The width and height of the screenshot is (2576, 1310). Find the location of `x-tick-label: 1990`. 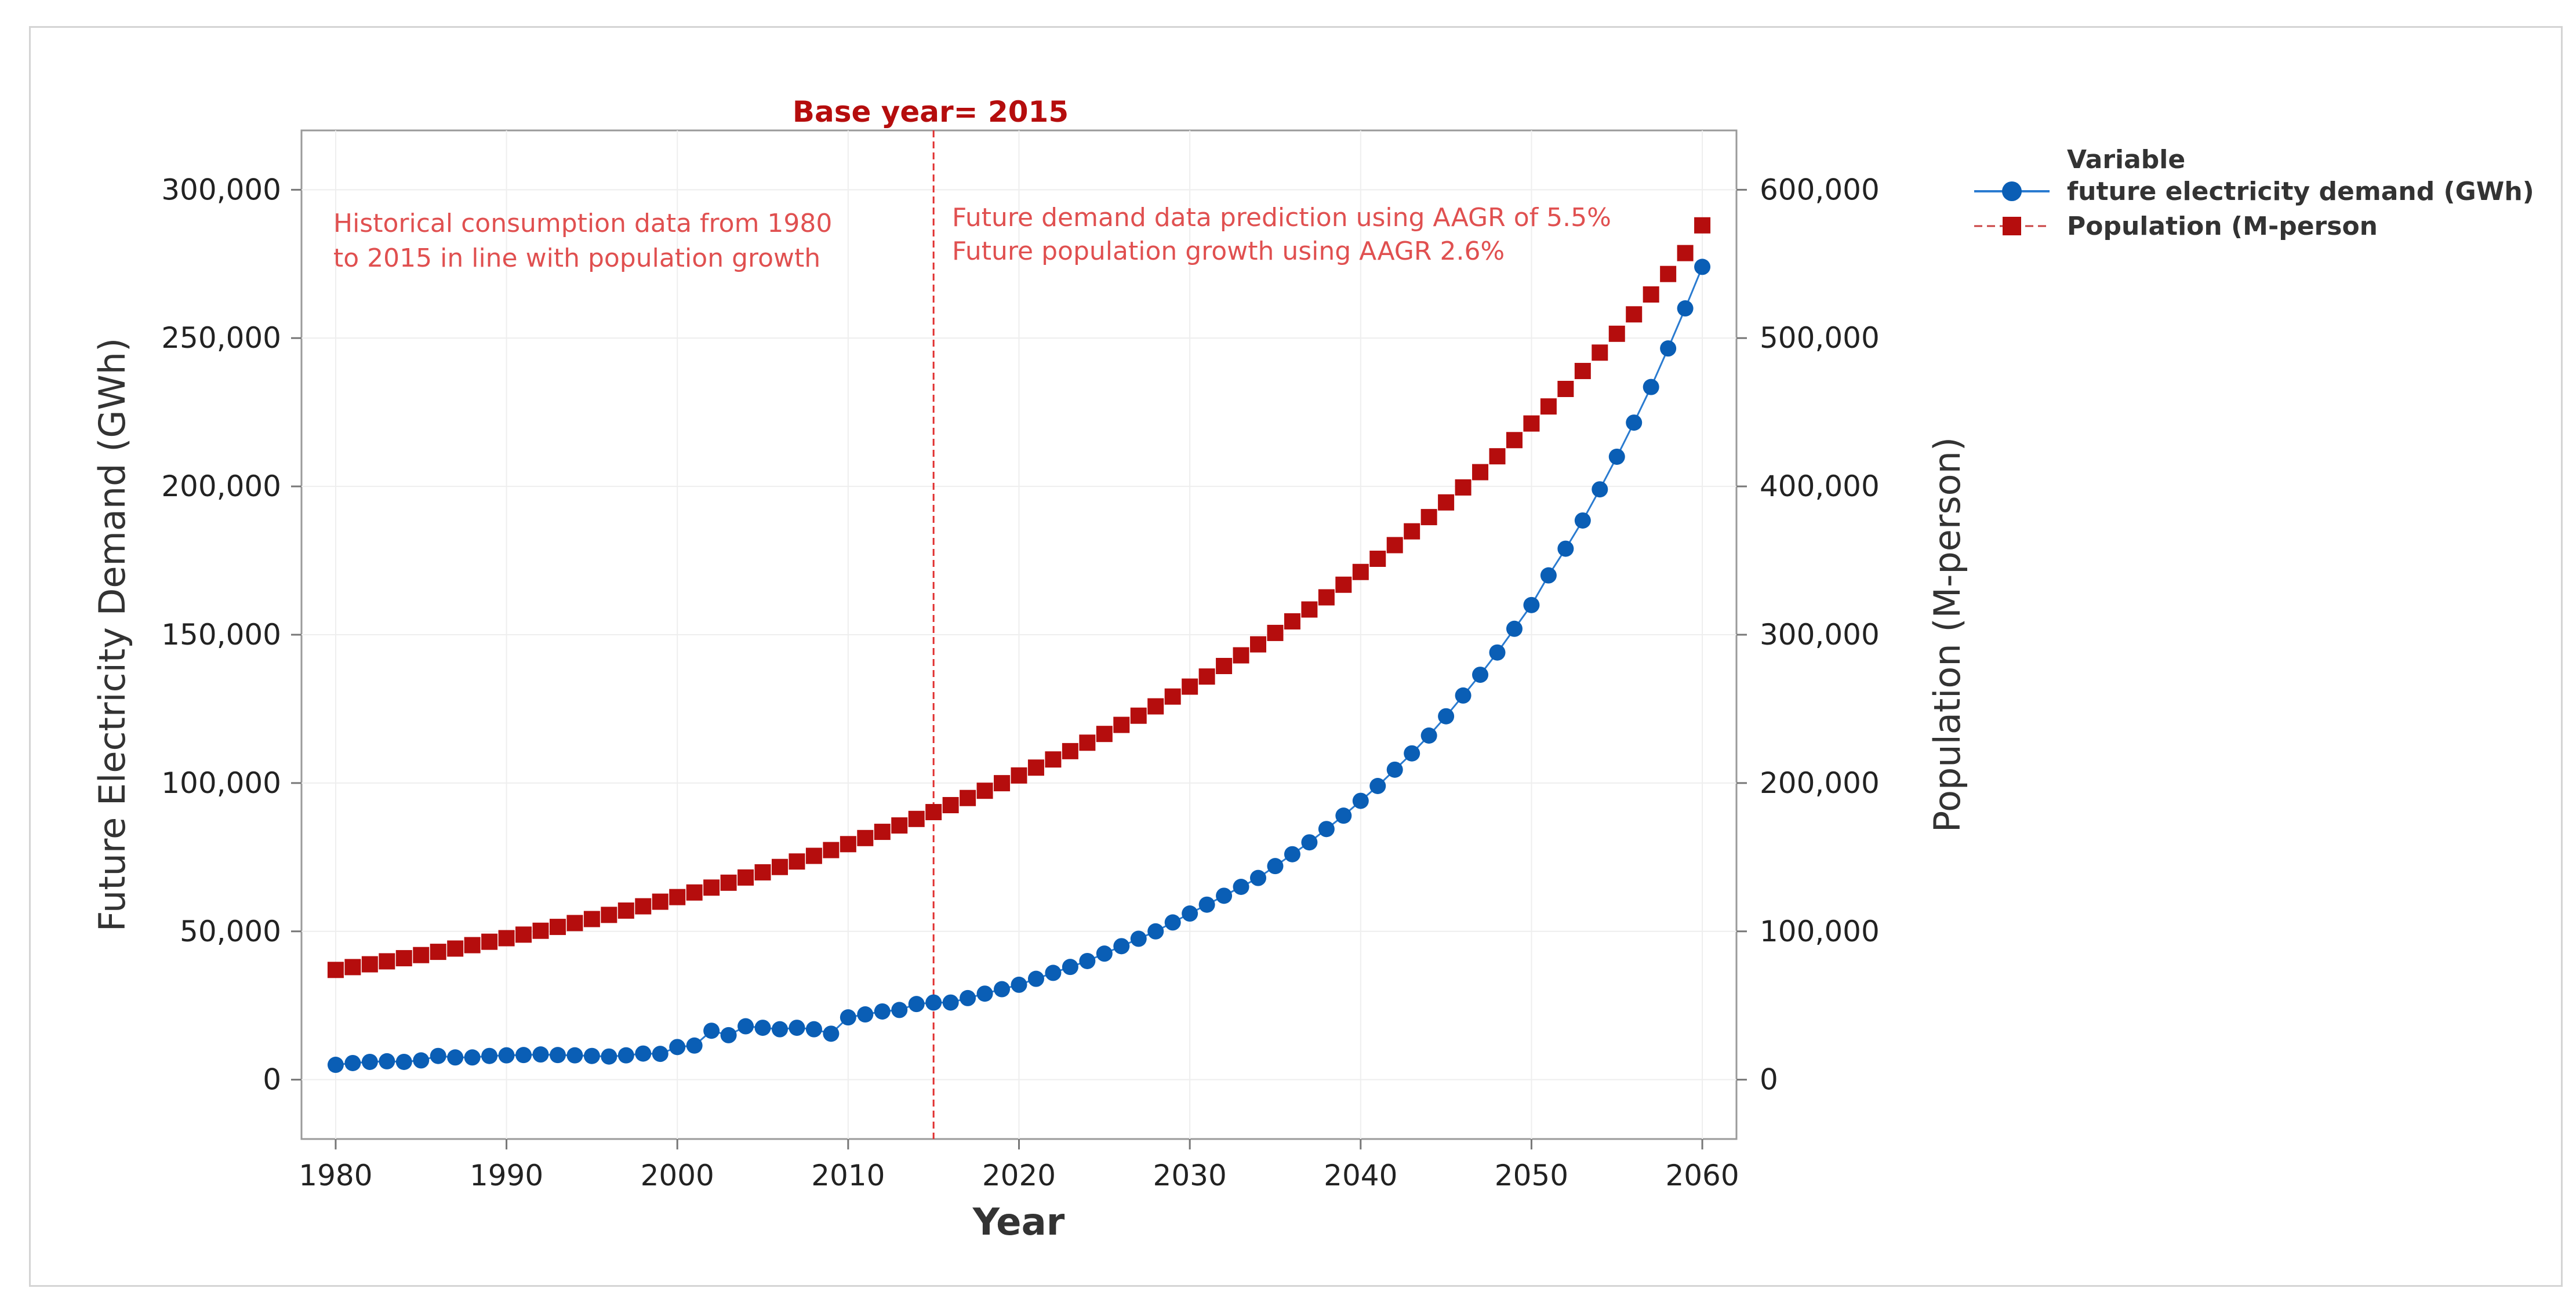

x-tick-label: 1990 is located at coordinates (506, 1175).